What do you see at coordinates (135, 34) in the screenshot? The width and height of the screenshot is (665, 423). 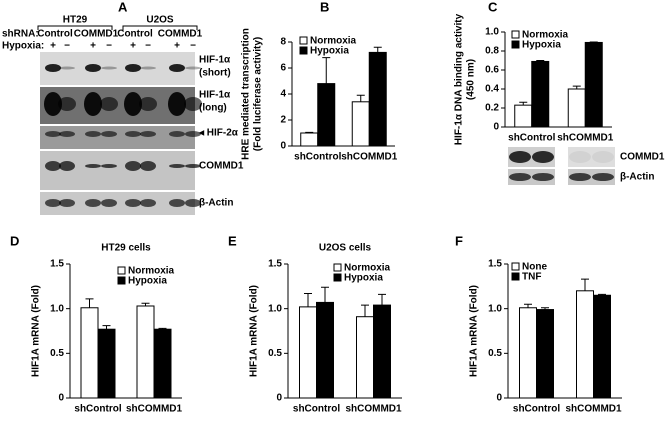 I see `shrna-label: Control` at bounding box center [135, 34].